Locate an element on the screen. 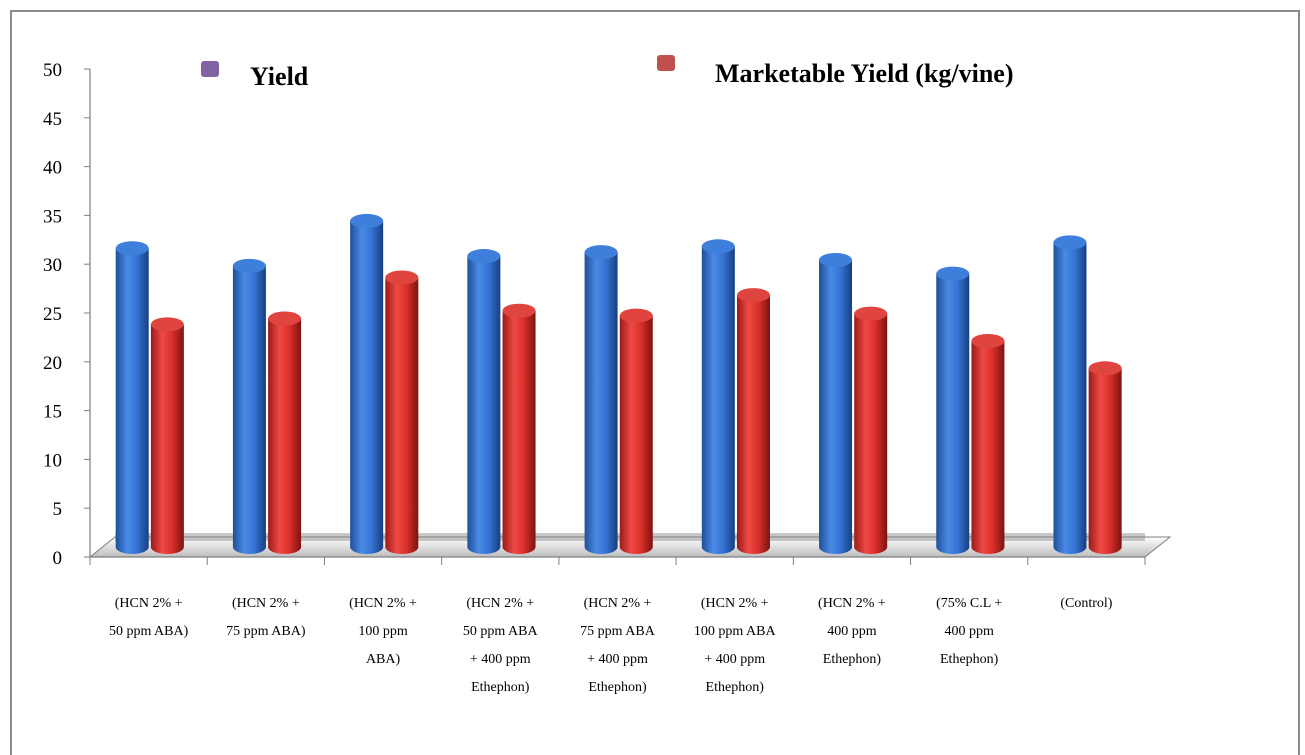 Image resolution: width=1305 pixels, height=755 pixels. x-category-label: (75% C.L + is located at coordinates (969, 603).